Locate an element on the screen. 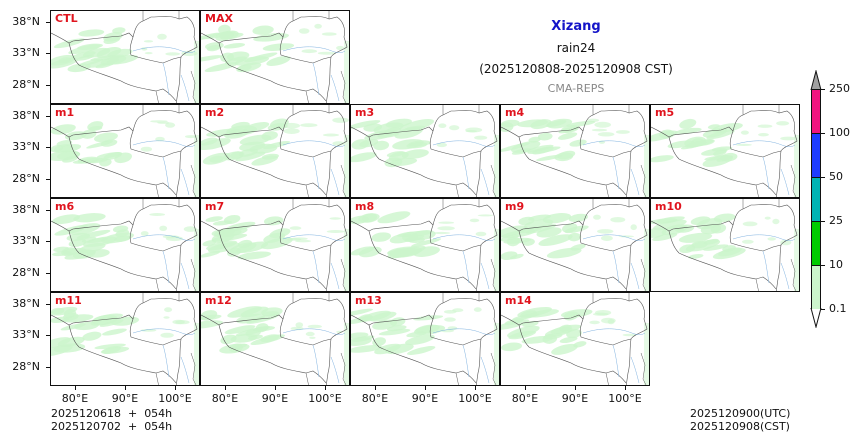 The height and width of the screenshot is (446, 860). valid-time-utc: 2025120900(UTC) is located at coordinates (740, 413).